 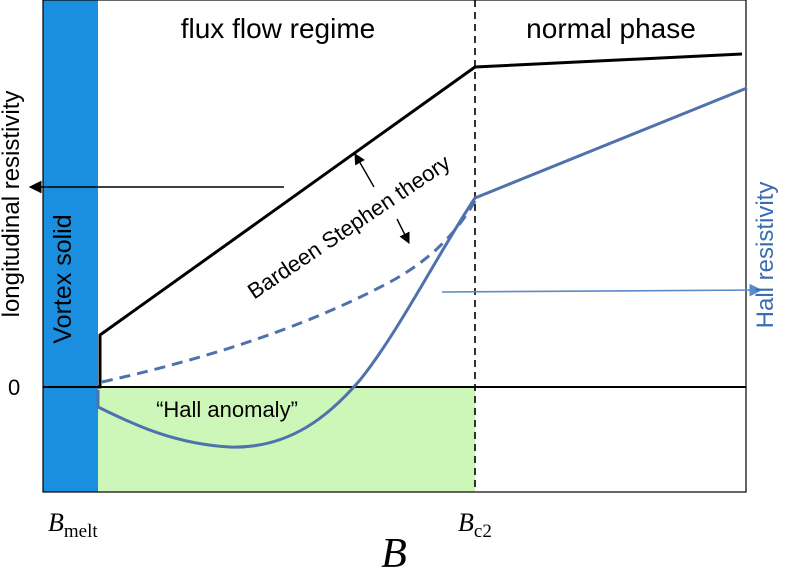 I want to click on vortex-solid-band, so click(x=70, y=246).